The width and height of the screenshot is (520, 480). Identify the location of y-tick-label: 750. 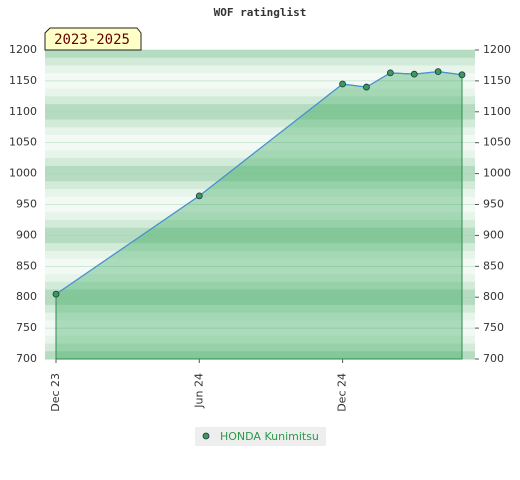
(26, 327).